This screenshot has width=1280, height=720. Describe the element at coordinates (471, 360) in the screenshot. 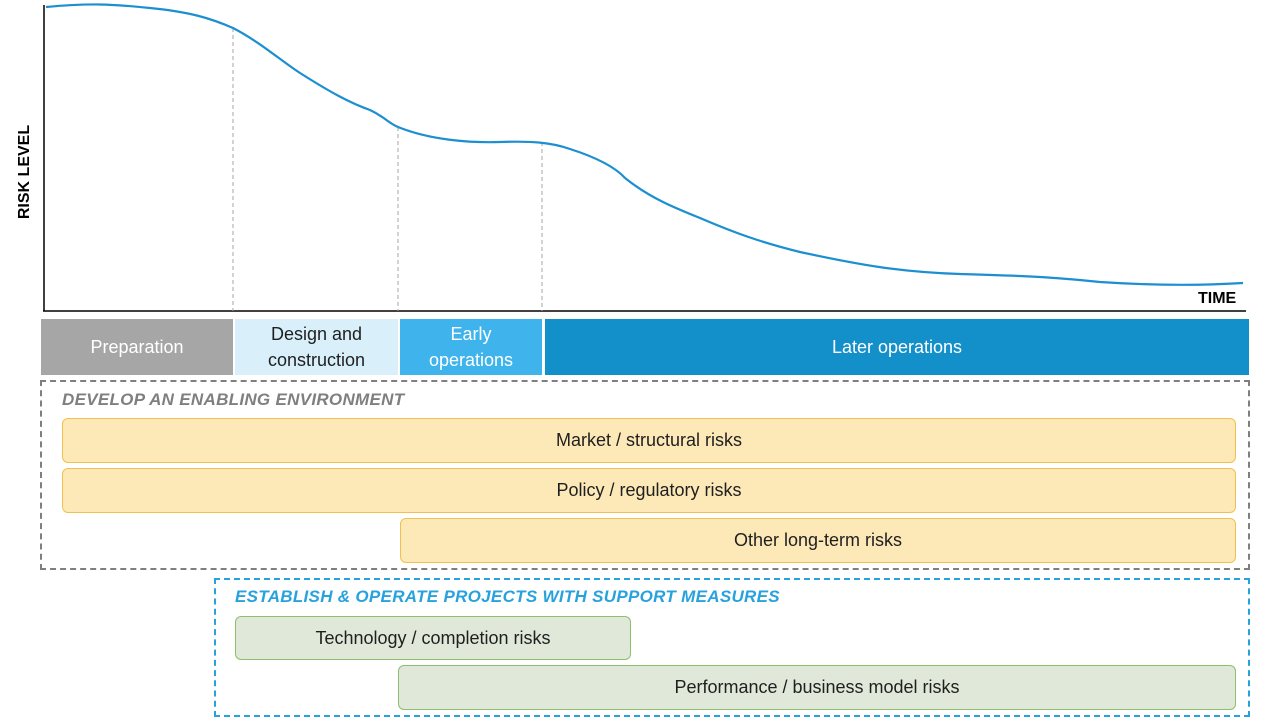

I see `phase-early-label-line2: operations` at that location.